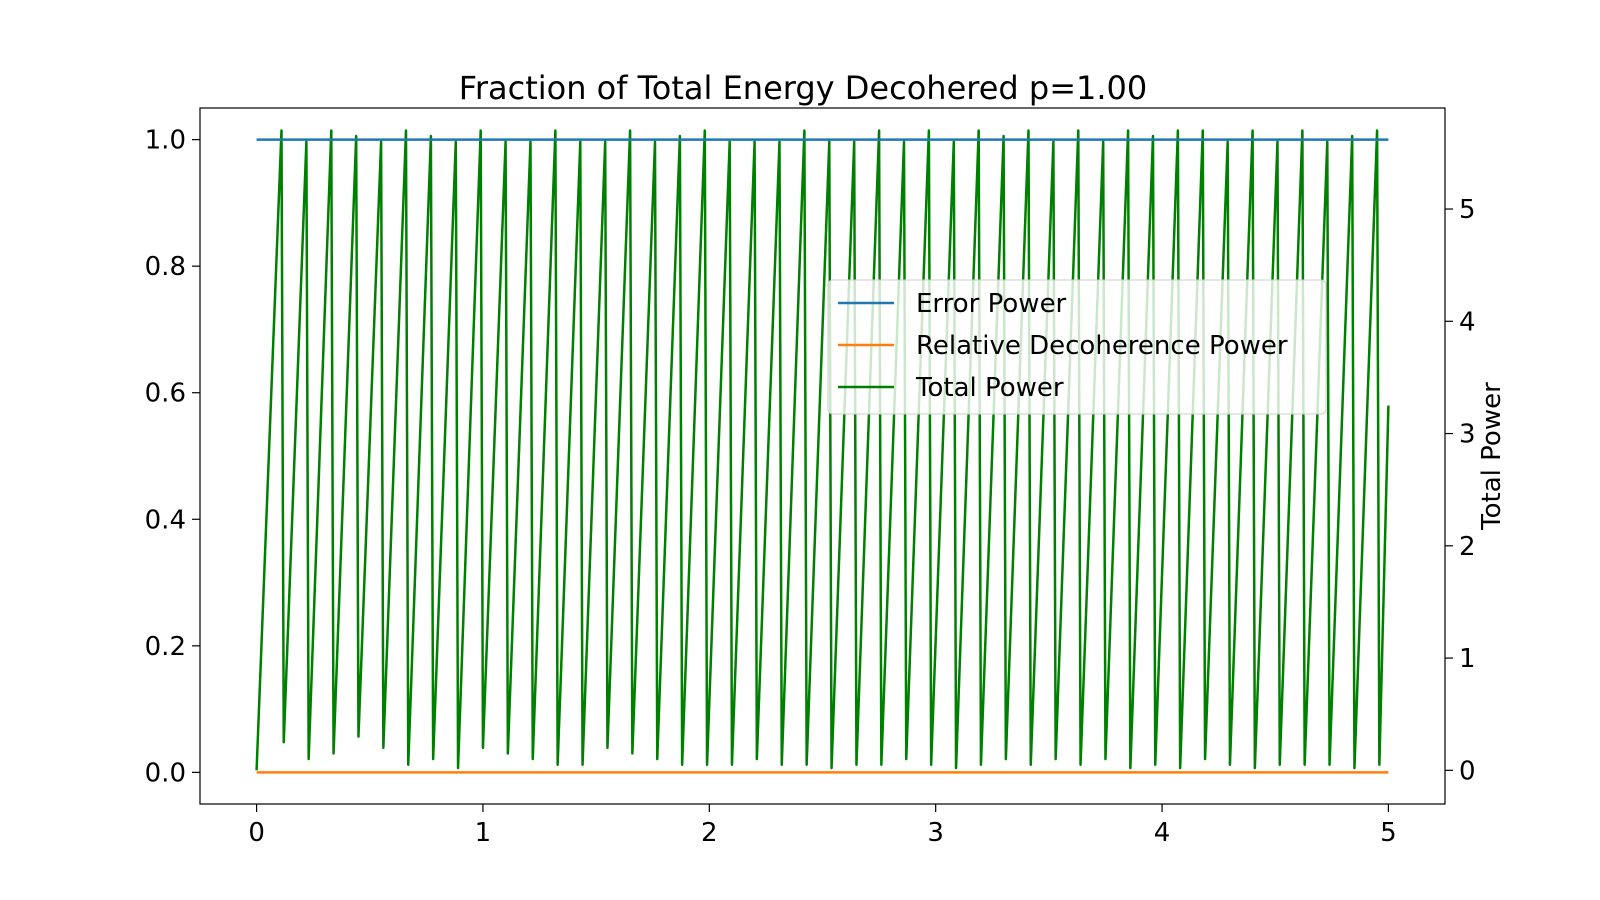  I want to click on legend-box, so click(1077, 347).